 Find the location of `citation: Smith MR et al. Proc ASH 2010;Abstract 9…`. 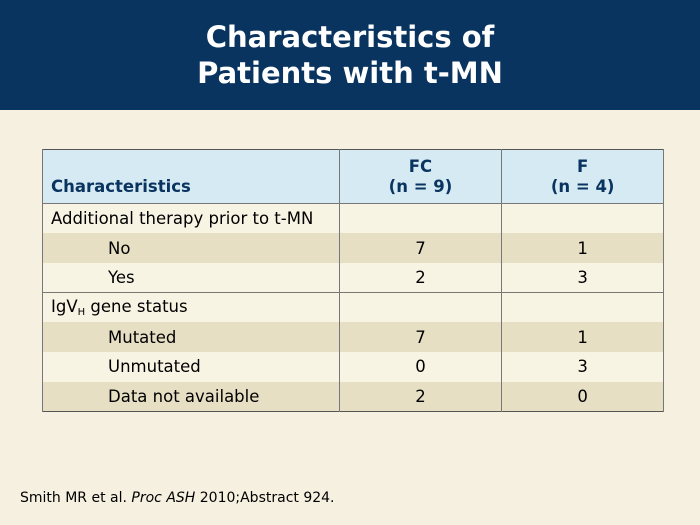

citation: Smith MR et al. Proc ASH 2010;Abstract 9… is located at coordinates (177, 498).